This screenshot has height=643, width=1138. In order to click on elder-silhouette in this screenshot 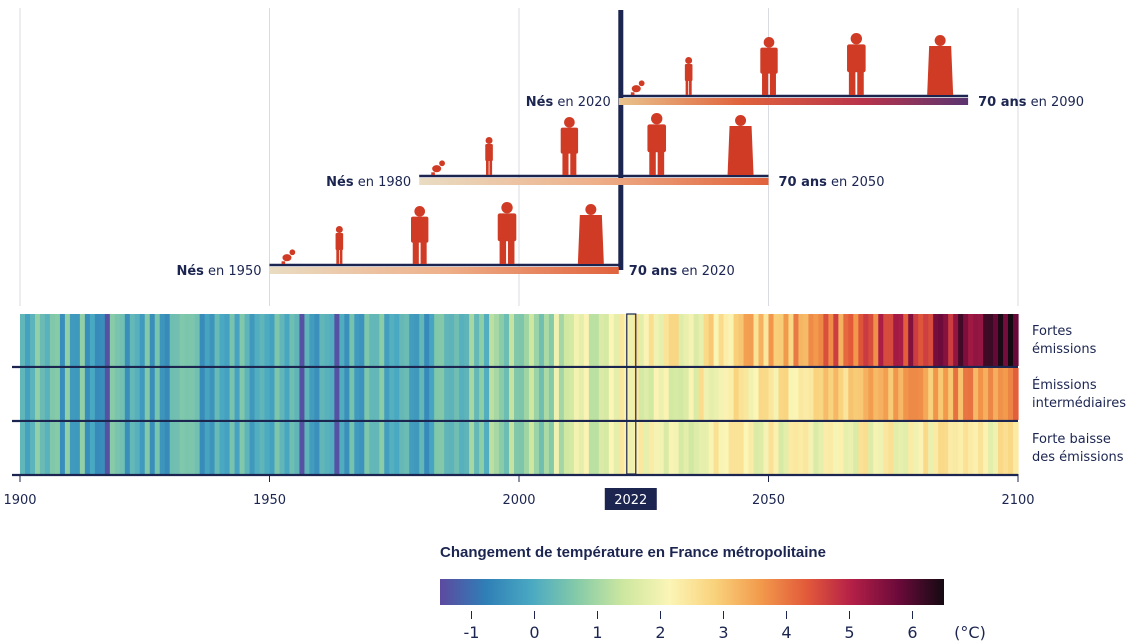, I will do `click(740, 145)`.